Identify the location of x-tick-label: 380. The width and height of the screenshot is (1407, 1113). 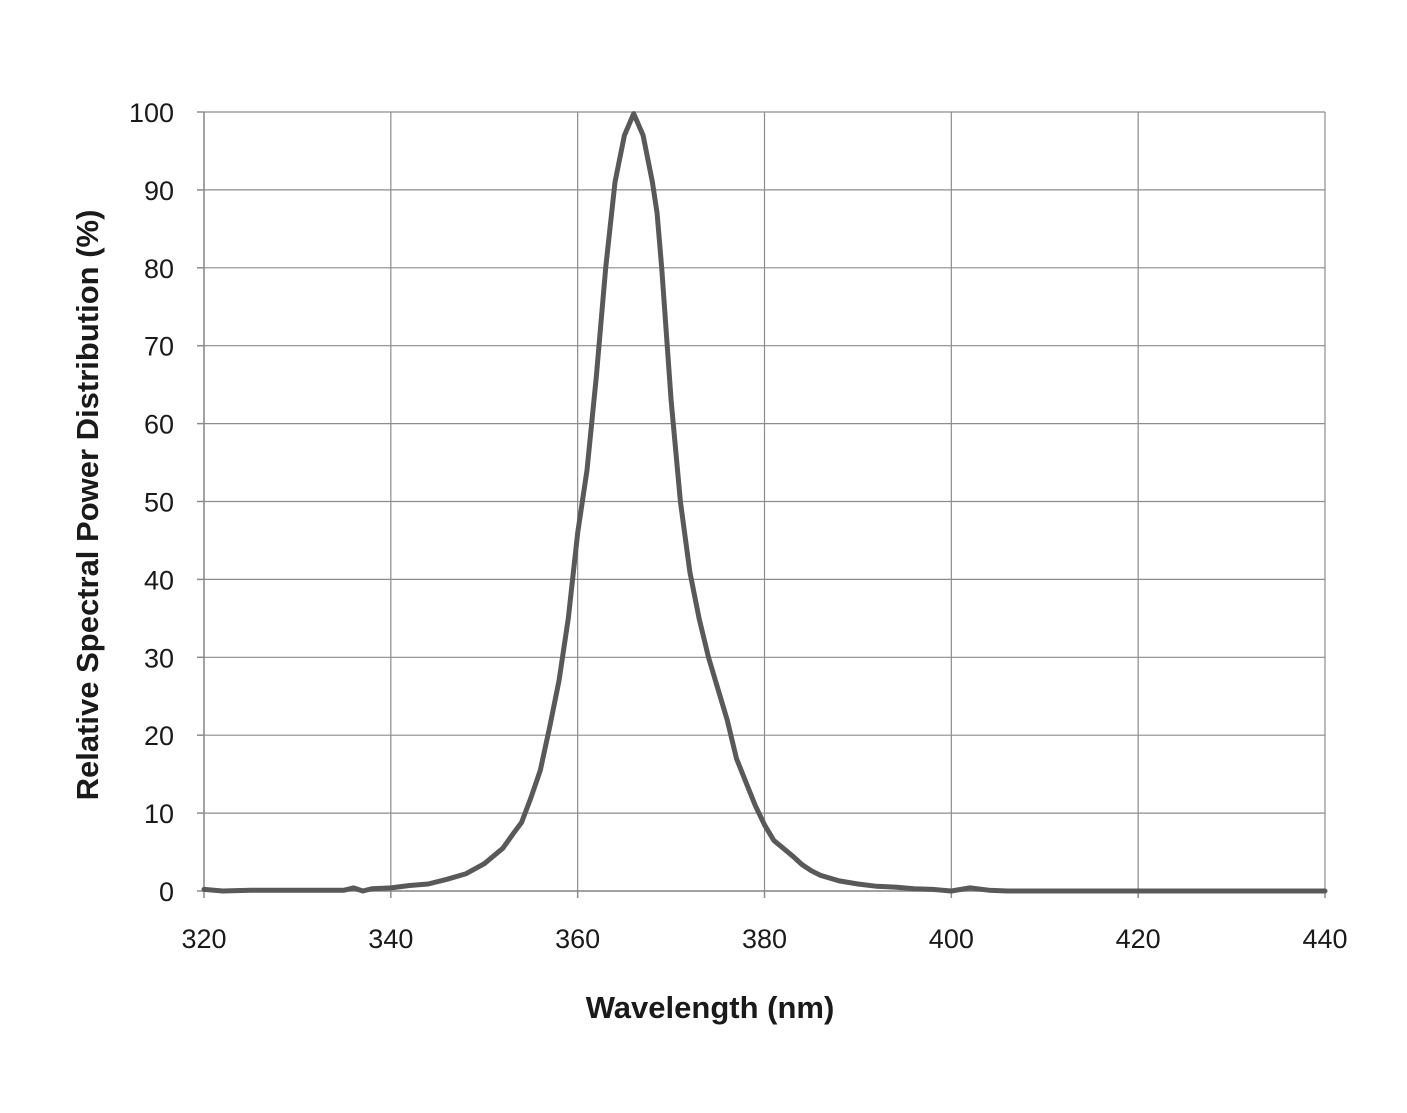
(764, 939).